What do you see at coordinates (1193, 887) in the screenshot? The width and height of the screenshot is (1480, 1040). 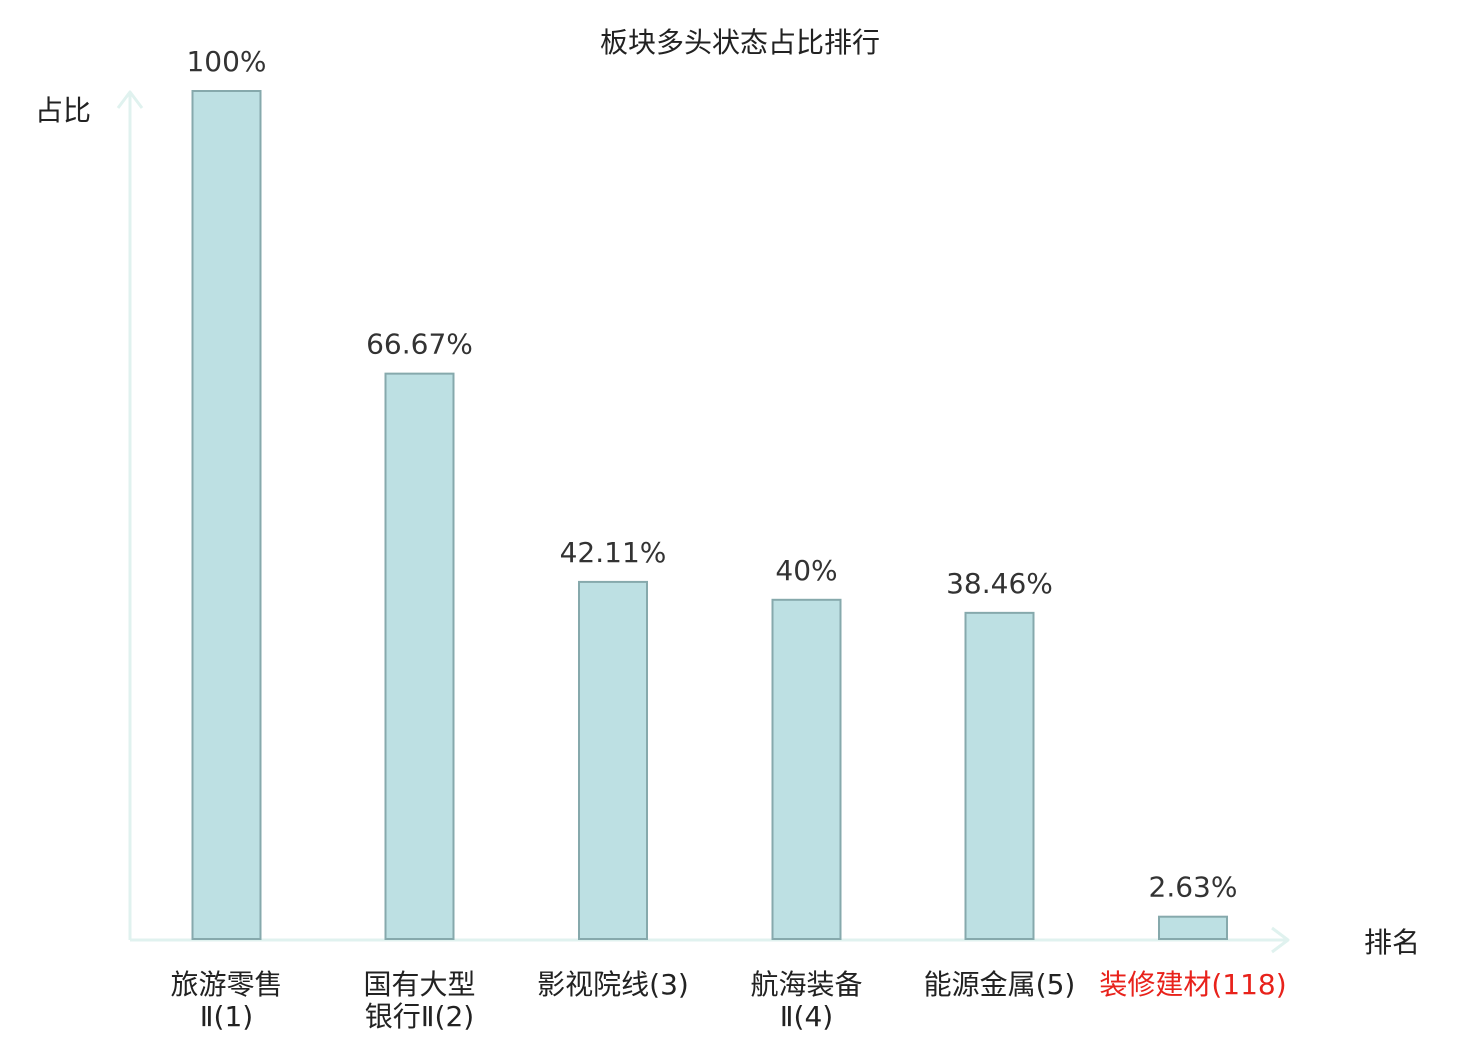 I see `value-label-6: 2.63%` at bounding box center [1193, 887].